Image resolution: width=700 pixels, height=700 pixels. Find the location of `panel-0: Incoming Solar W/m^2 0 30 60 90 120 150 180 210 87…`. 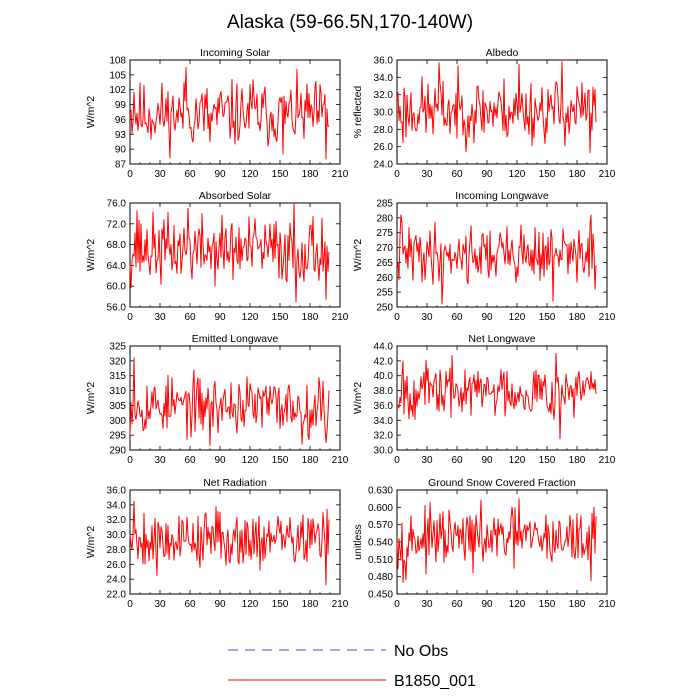

panel-0: Incoming Solar W/m^2 0 30 60 90 120 150 180 210 87… is located at coordinates (217, 113).